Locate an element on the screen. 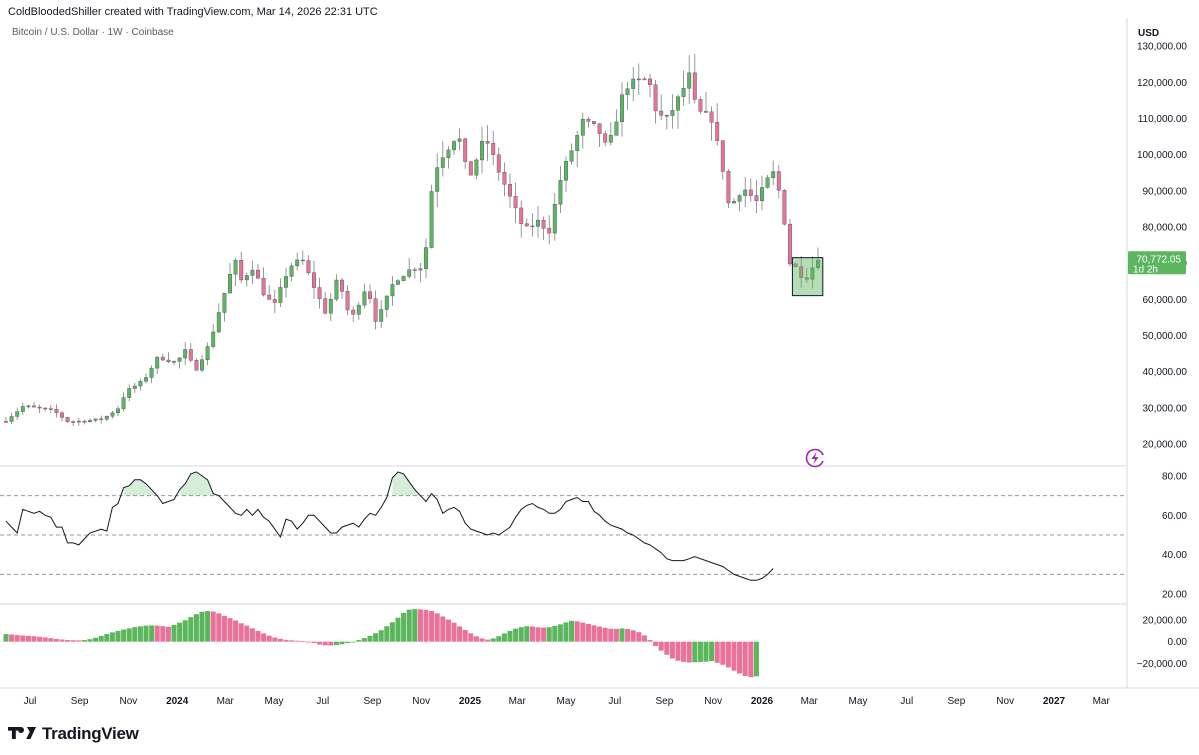 The image size is (1199, 755). highlight-box is located at coordinates (807, 277).